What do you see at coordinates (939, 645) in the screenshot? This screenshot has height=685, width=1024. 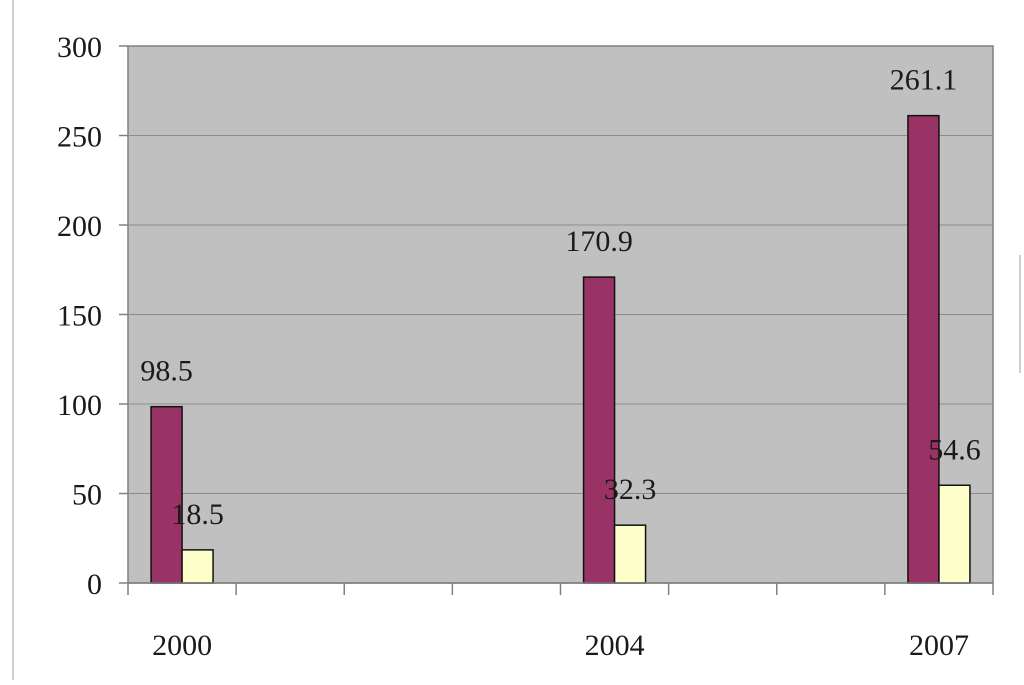 I see `x-tick-label: 2007` at bounding box center [939, 645].